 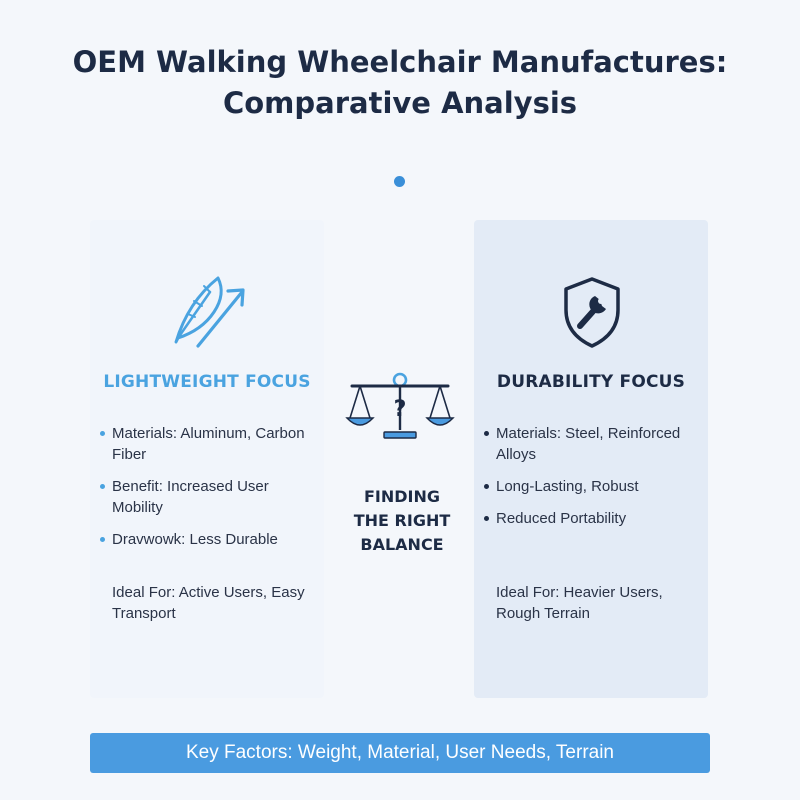 I want to click on center-text-line-3: BALANCE, so click(x=402, y=544).